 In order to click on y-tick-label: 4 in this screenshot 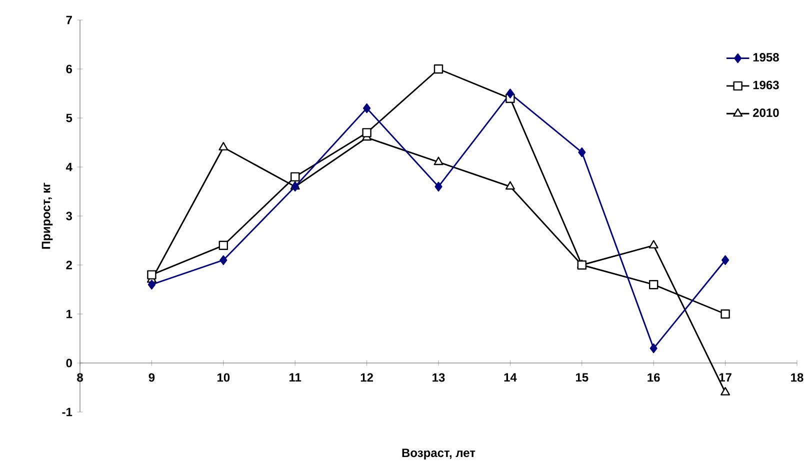, I will do `click(69, 167)`.